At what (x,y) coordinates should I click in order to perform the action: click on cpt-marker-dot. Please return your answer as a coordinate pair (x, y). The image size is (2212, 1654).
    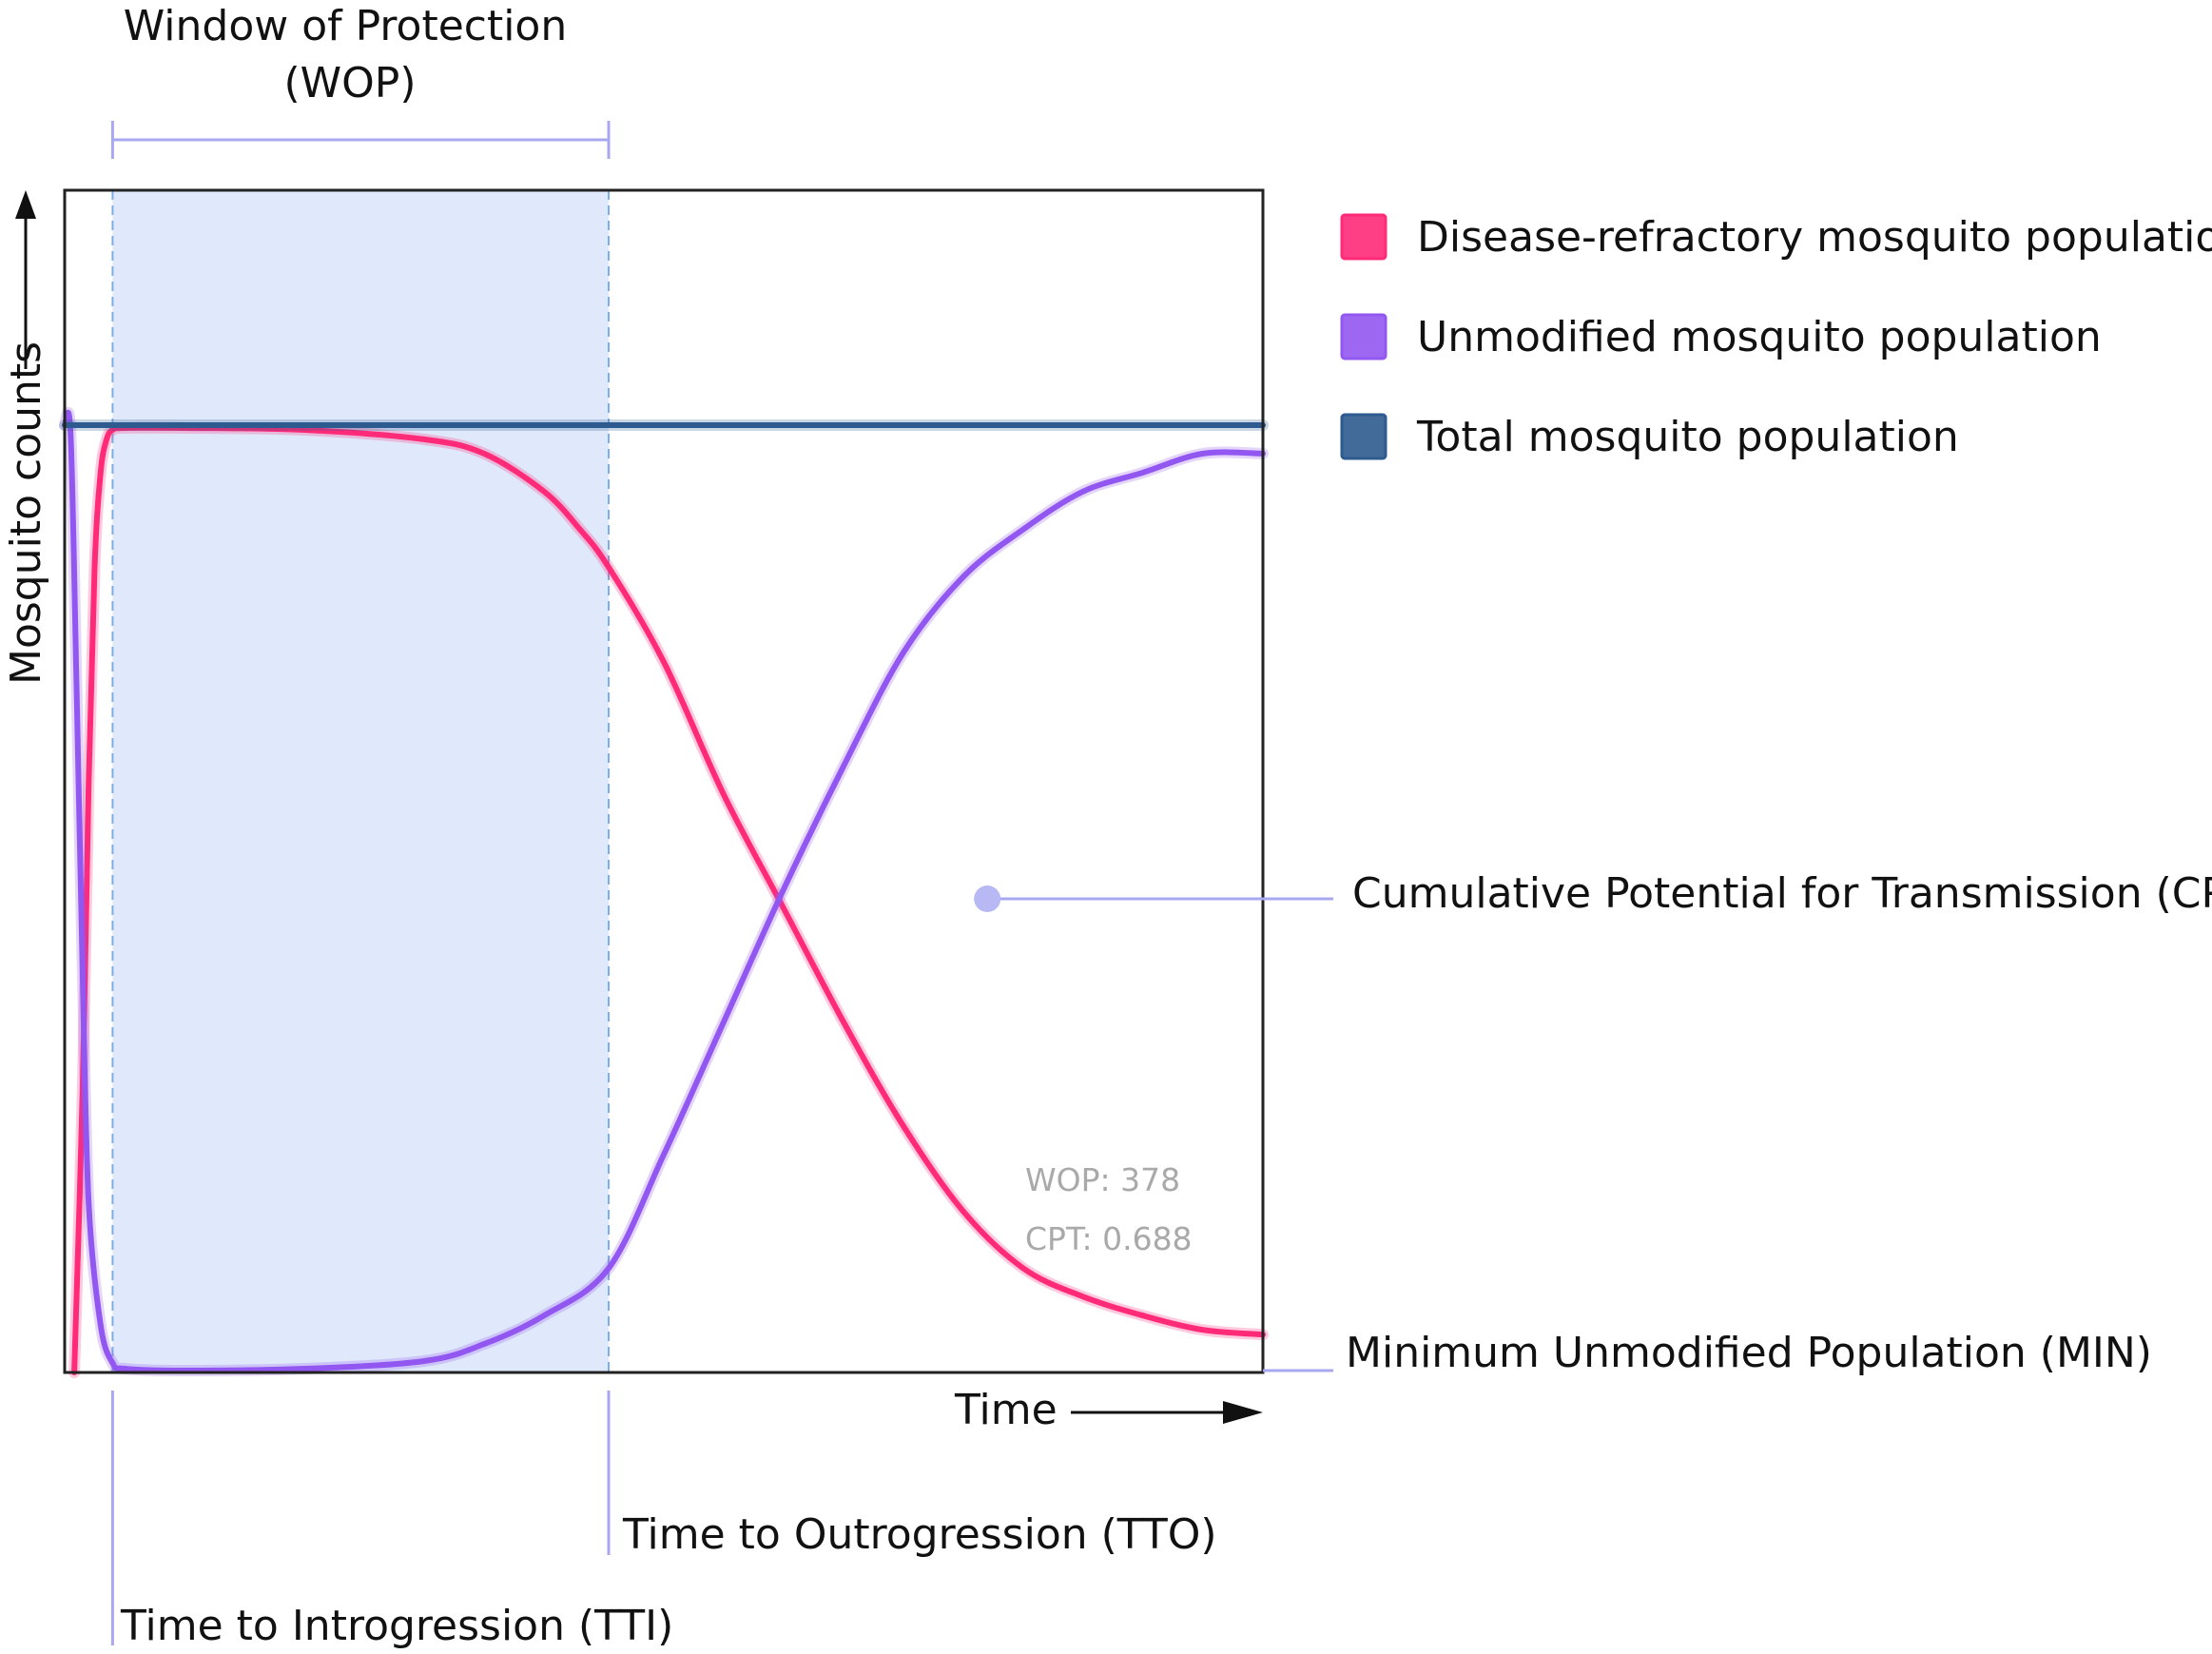
    Looking at the image, I should click on (987, 899).